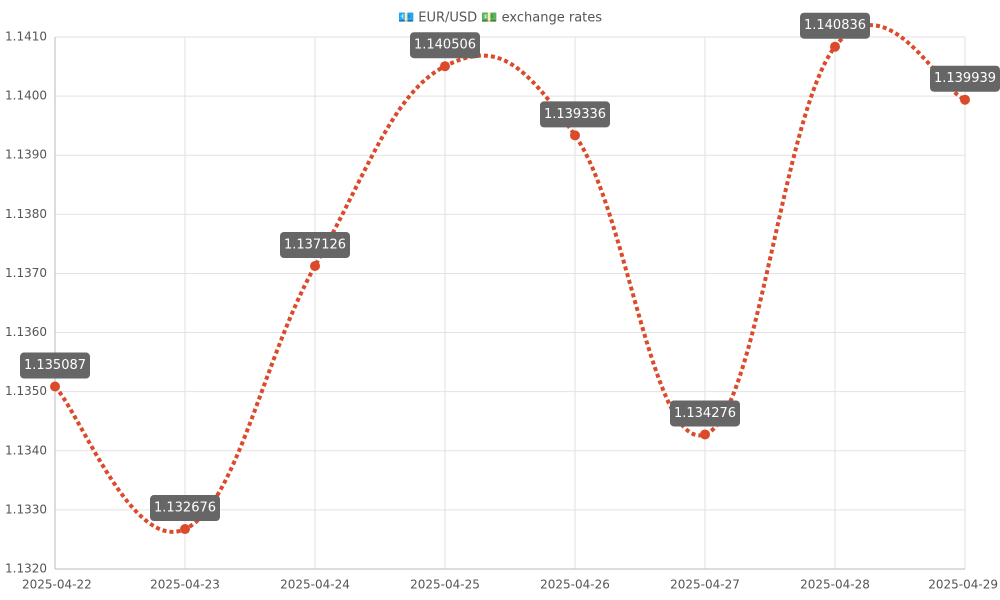 The height and width of the screenshot is (600, 1000). I want to click on y-tick-label: 1.1390, so click(26, 155).